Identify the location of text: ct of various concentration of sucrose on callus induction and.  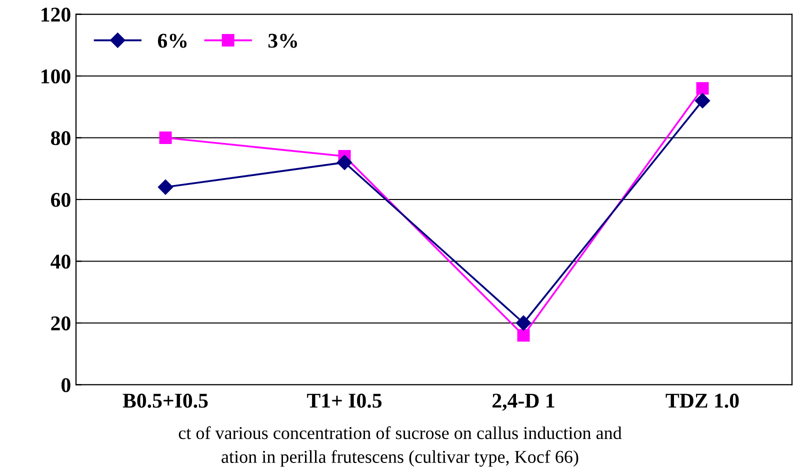
(400, 433).